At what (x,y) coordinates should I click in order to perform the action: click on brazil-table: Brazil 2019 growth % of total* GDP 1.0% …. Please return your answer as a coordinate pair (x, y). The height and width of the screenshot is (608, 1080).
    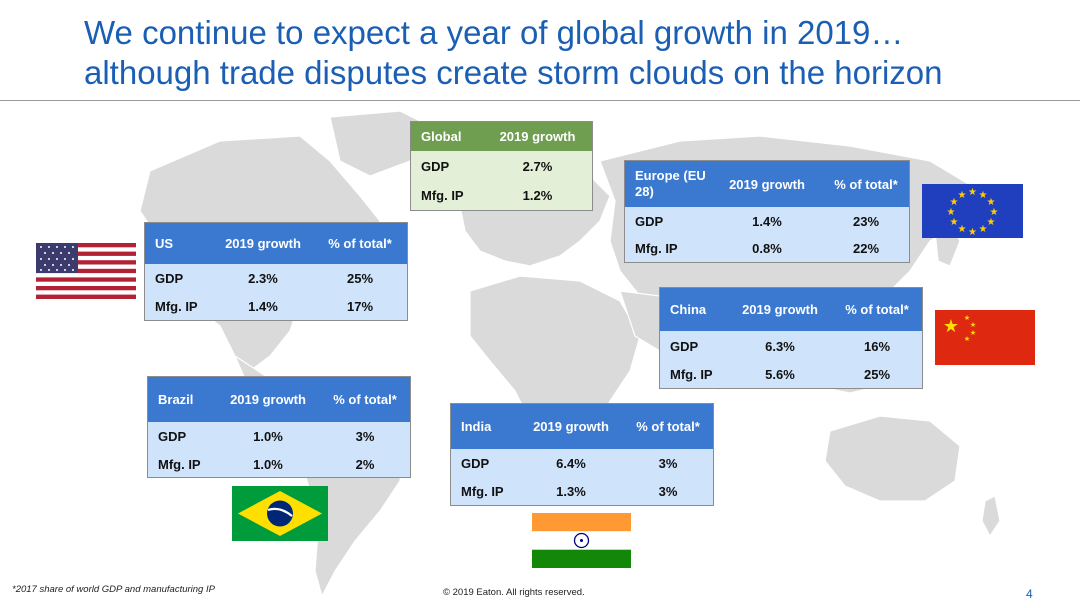
    Looking at the image, I should click on (279, 427).